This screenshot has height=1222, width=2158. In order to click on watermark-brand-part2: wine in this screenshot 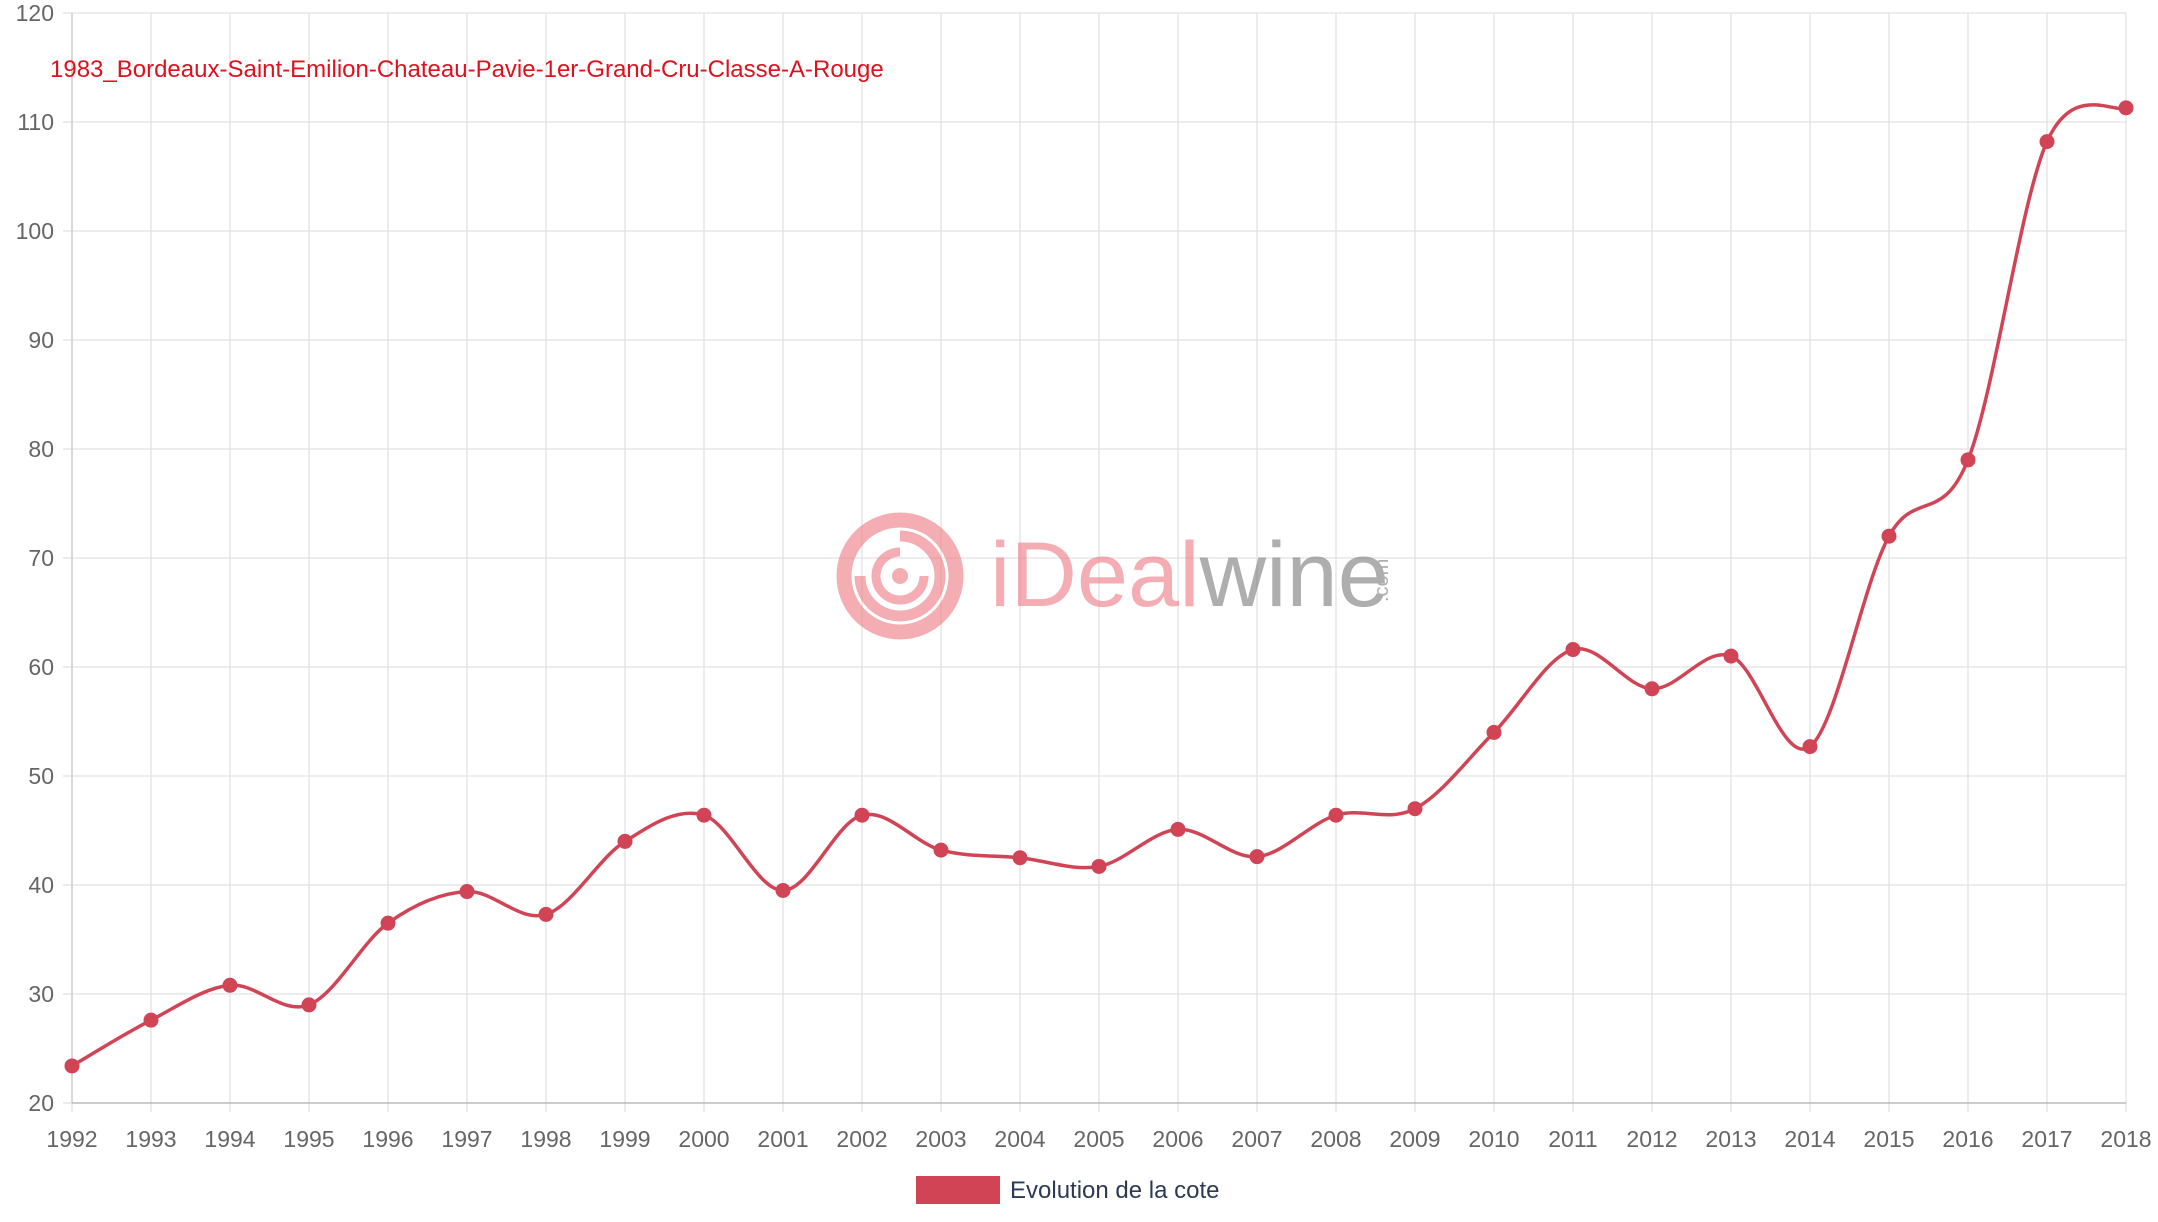, I will do `click(1294, 575)`.